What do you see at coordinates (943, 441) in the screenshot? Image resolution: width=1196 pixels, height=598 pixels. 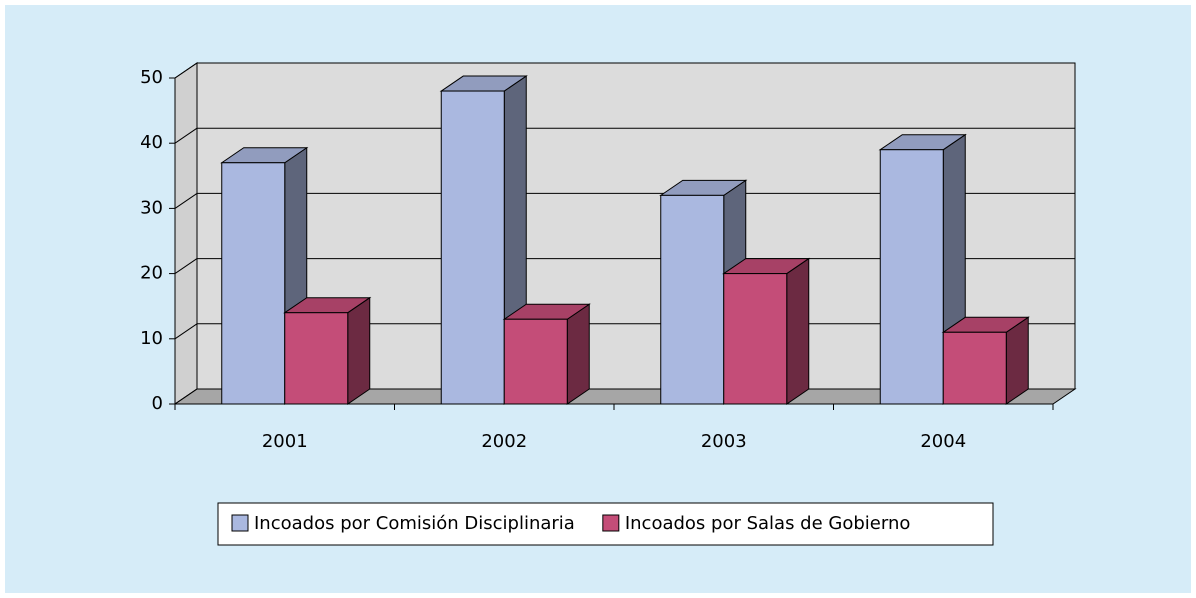 I see `x-tick-label: 2004` at bounding box center [943, 441].